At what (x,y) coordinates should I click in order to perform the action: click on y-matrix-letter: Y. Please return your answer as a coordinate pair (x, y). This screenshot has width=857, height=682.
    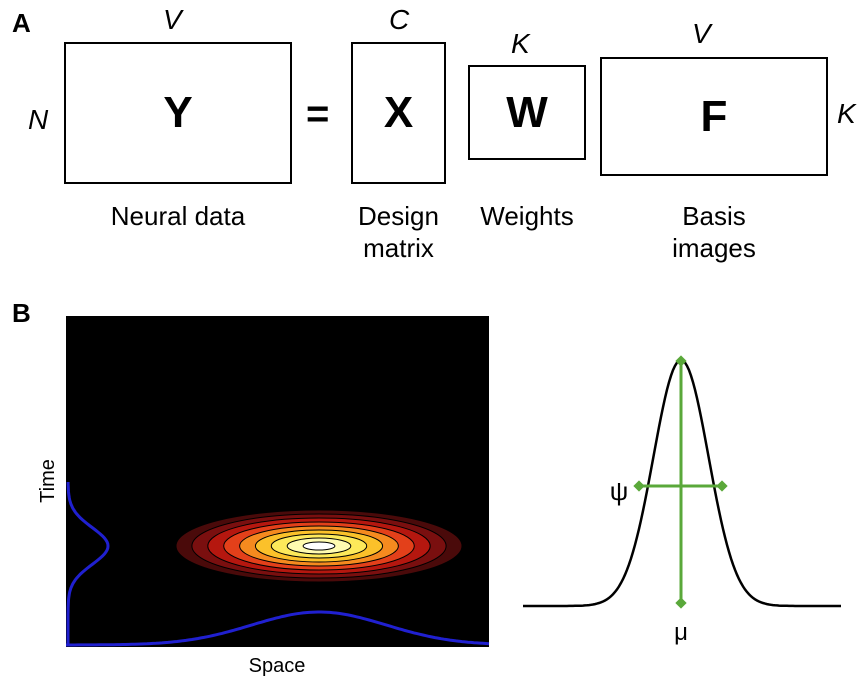
    Looking at the image, I should click on (178, 112).